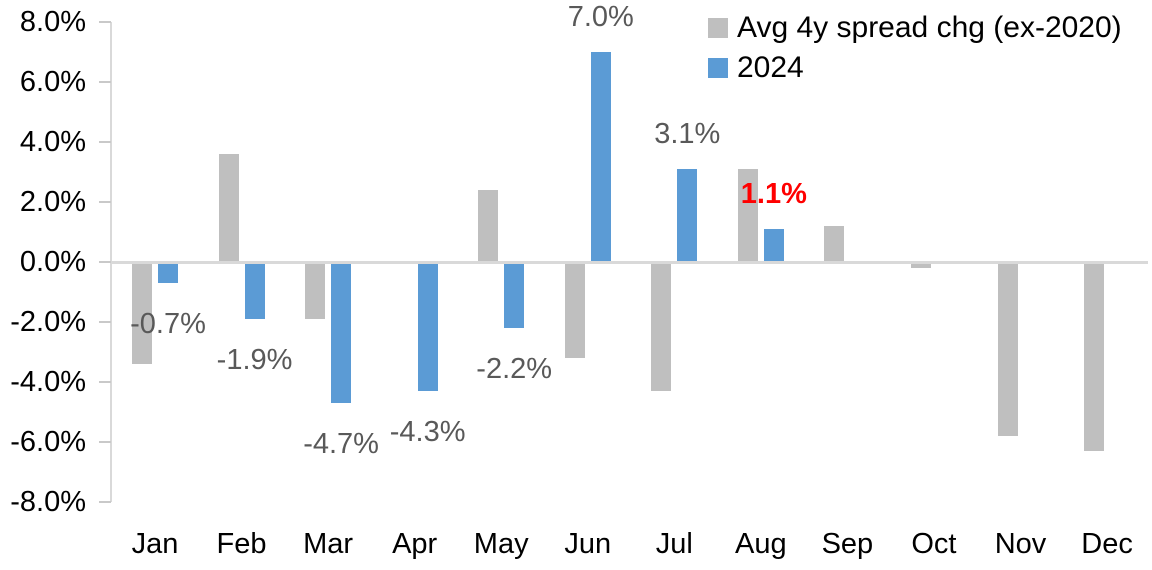  What do you see at coordinates (773, 194) in the screenshot?
I see `data-label-aug: 1.1%` at bounding box center [773, 194].